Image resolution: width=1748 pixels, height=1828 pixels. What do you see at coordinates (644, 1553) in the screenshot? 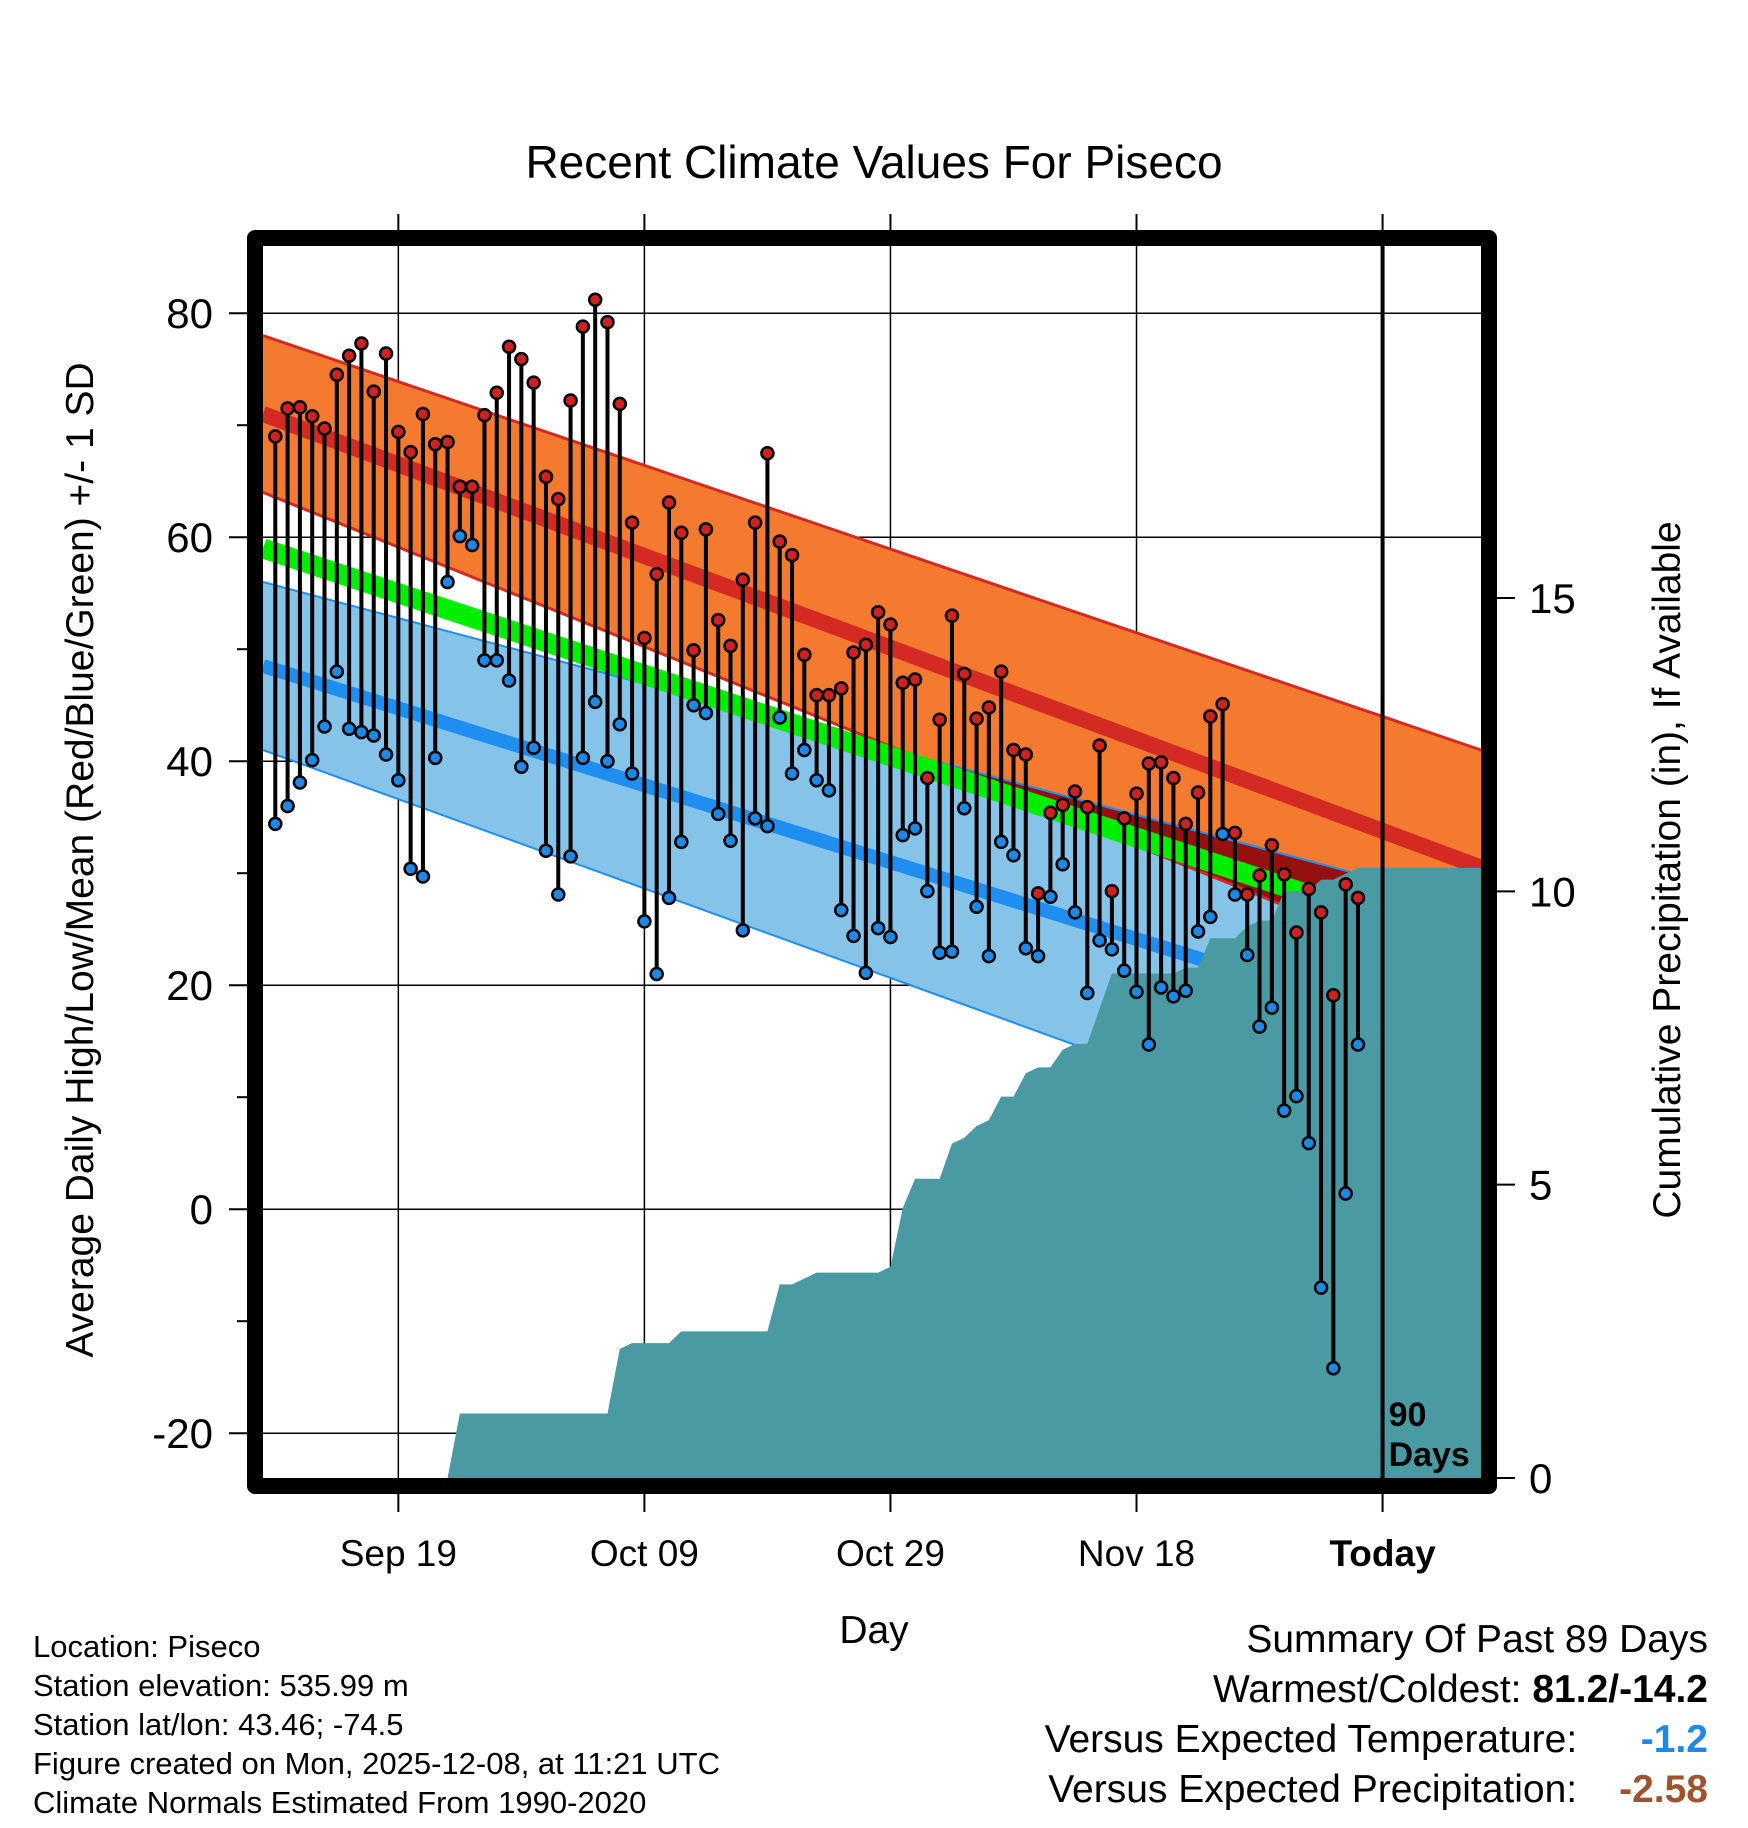
I see `x-tick-label: Oct 09` at bounding box center [644, 1553].